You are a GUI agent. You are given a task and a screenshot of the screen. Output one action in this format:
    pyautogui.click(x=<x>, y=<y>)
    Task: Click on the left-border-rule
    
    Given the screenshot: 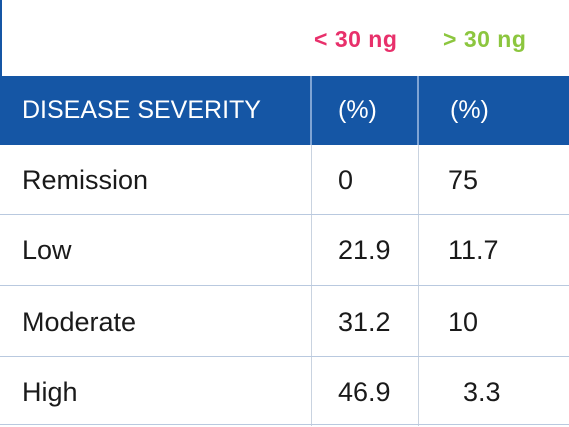 What is the action you would take?
    pyautogui.click(x=1, y=38)
    